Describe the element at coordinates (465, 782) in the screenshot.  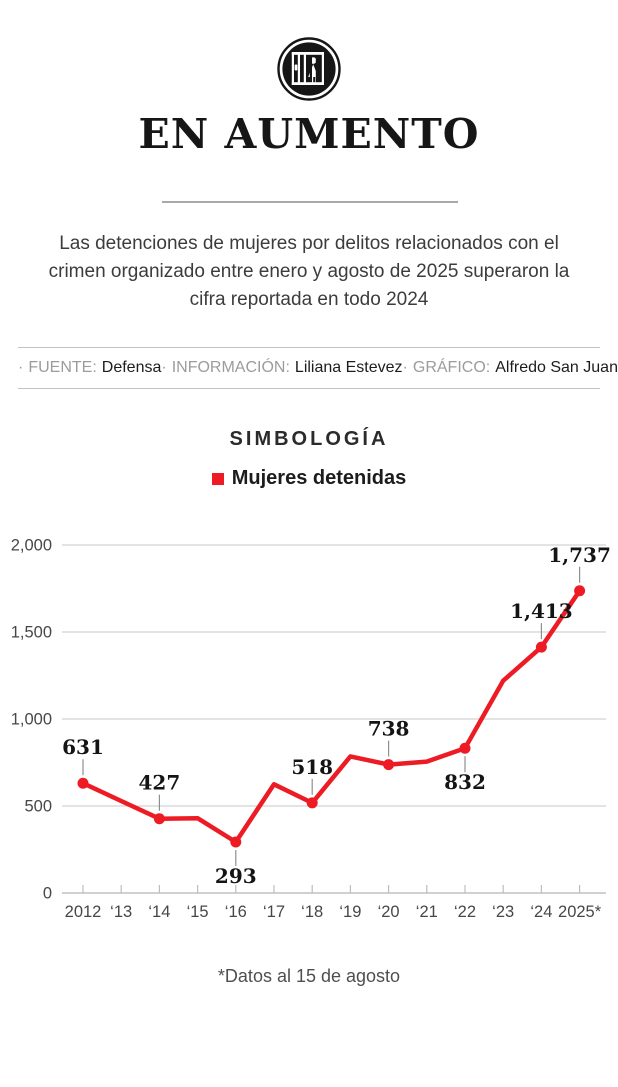
I see `svg-text: 832` at that location.